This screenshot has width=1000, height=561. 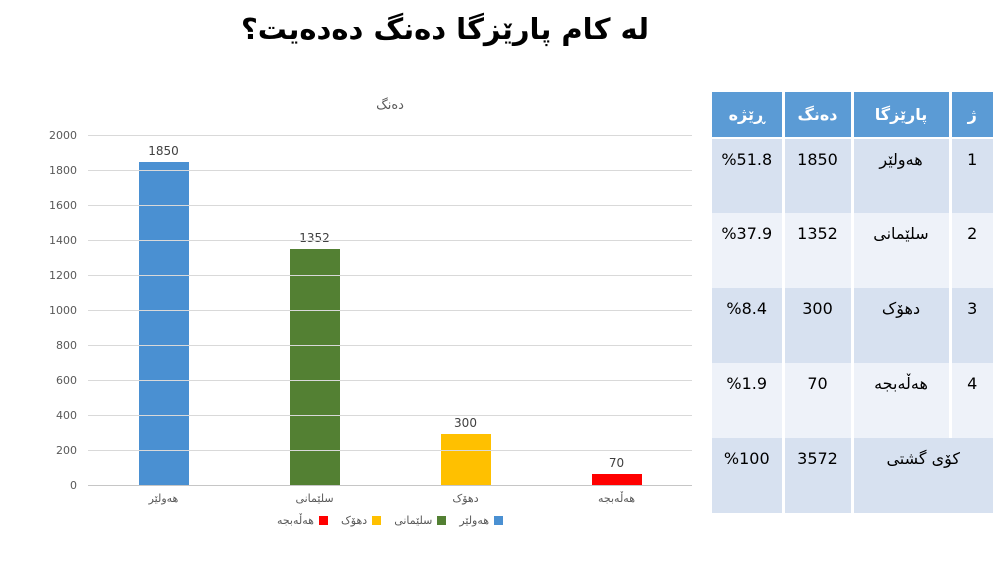 What do you see at coordinates (616, 471) in the screenshot?
I see `bar: 70` at bounding box center [616, 471].